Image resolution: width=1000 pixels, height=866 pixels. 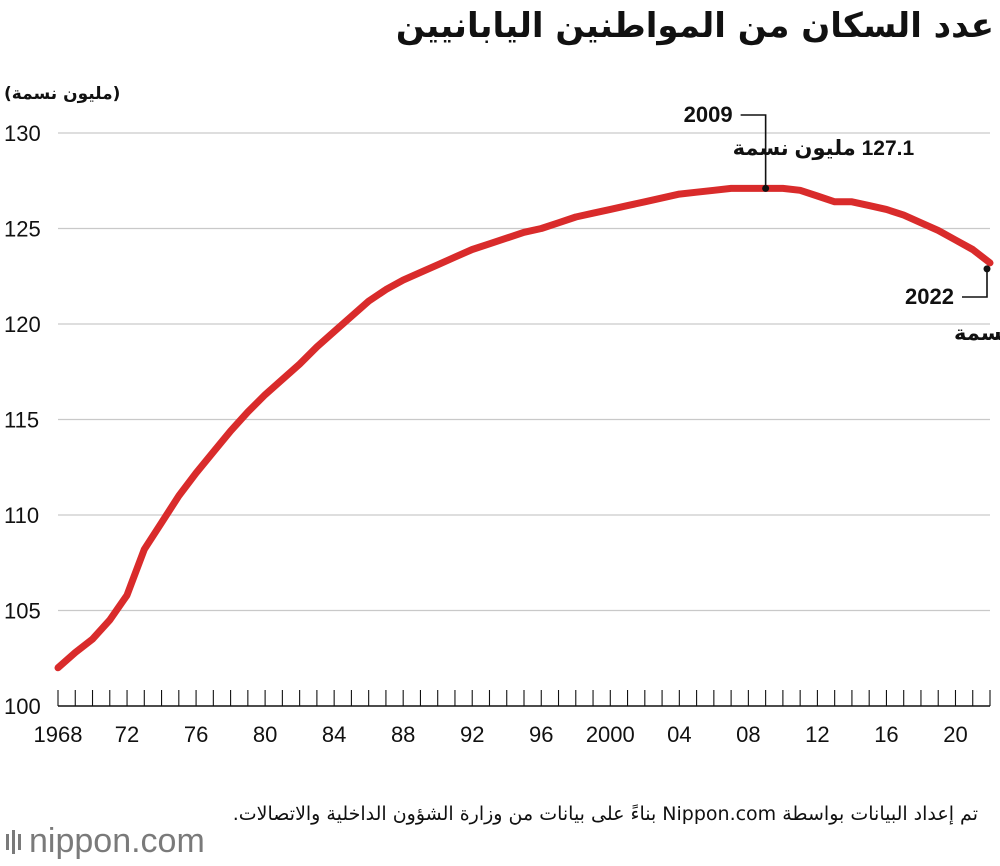 I want to click on logo-bars-icon, so click(x=13, y=841).